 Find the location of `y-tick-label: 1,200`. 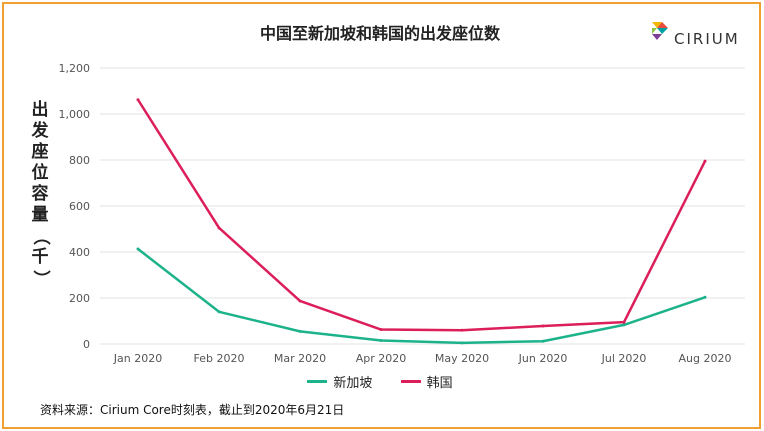

y-tick-label: 1,200 is located at coordinates (75, 68).